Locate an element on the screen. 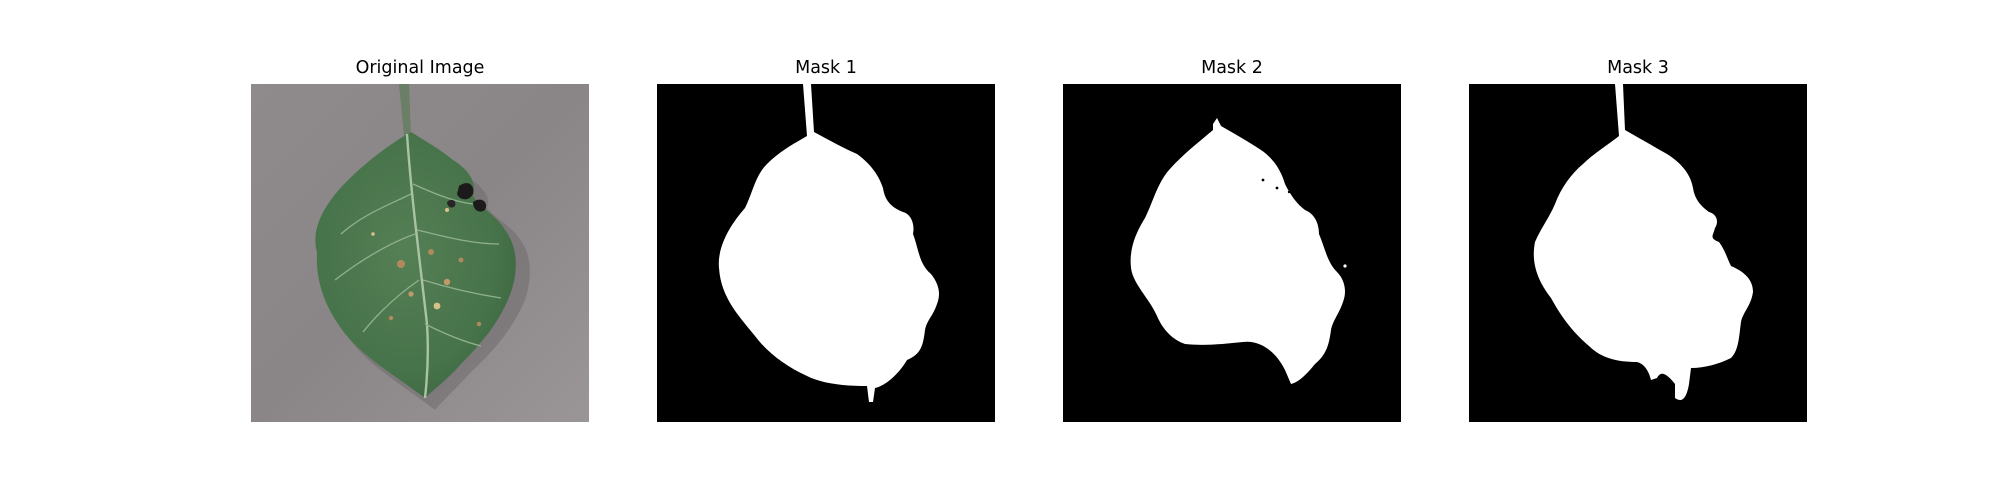 This screenshot has width=2000, height=500. panel-mask-1: Mask 1 is located at coordinates (826, 215).